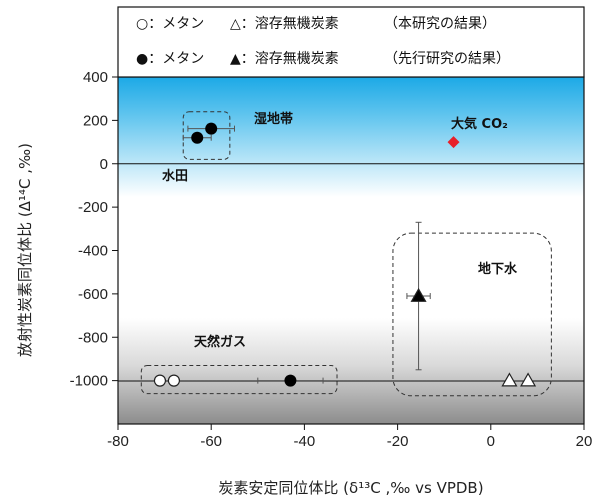 The height and width of the screenshot is (504, 600). I want to click on y-tick-label-0: 400, so click(95, 77).